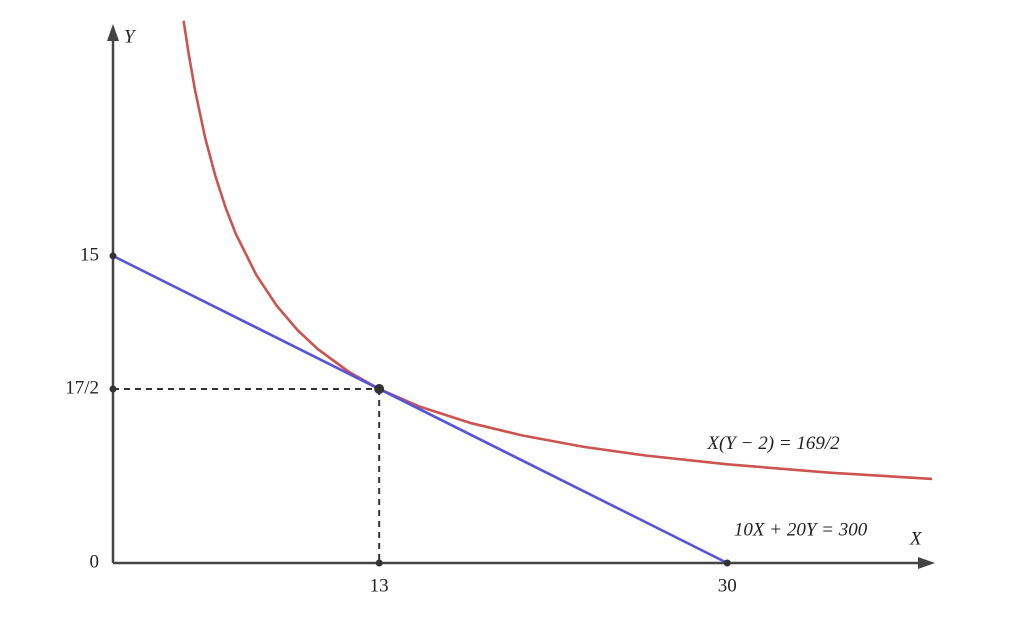 Image resolution: width=1024 pixels, height=624 pixels. What do you see at coordinates (89, 254) in the screenshot?
I see `y-tick-label: 15` at bounding box center [89, 254].